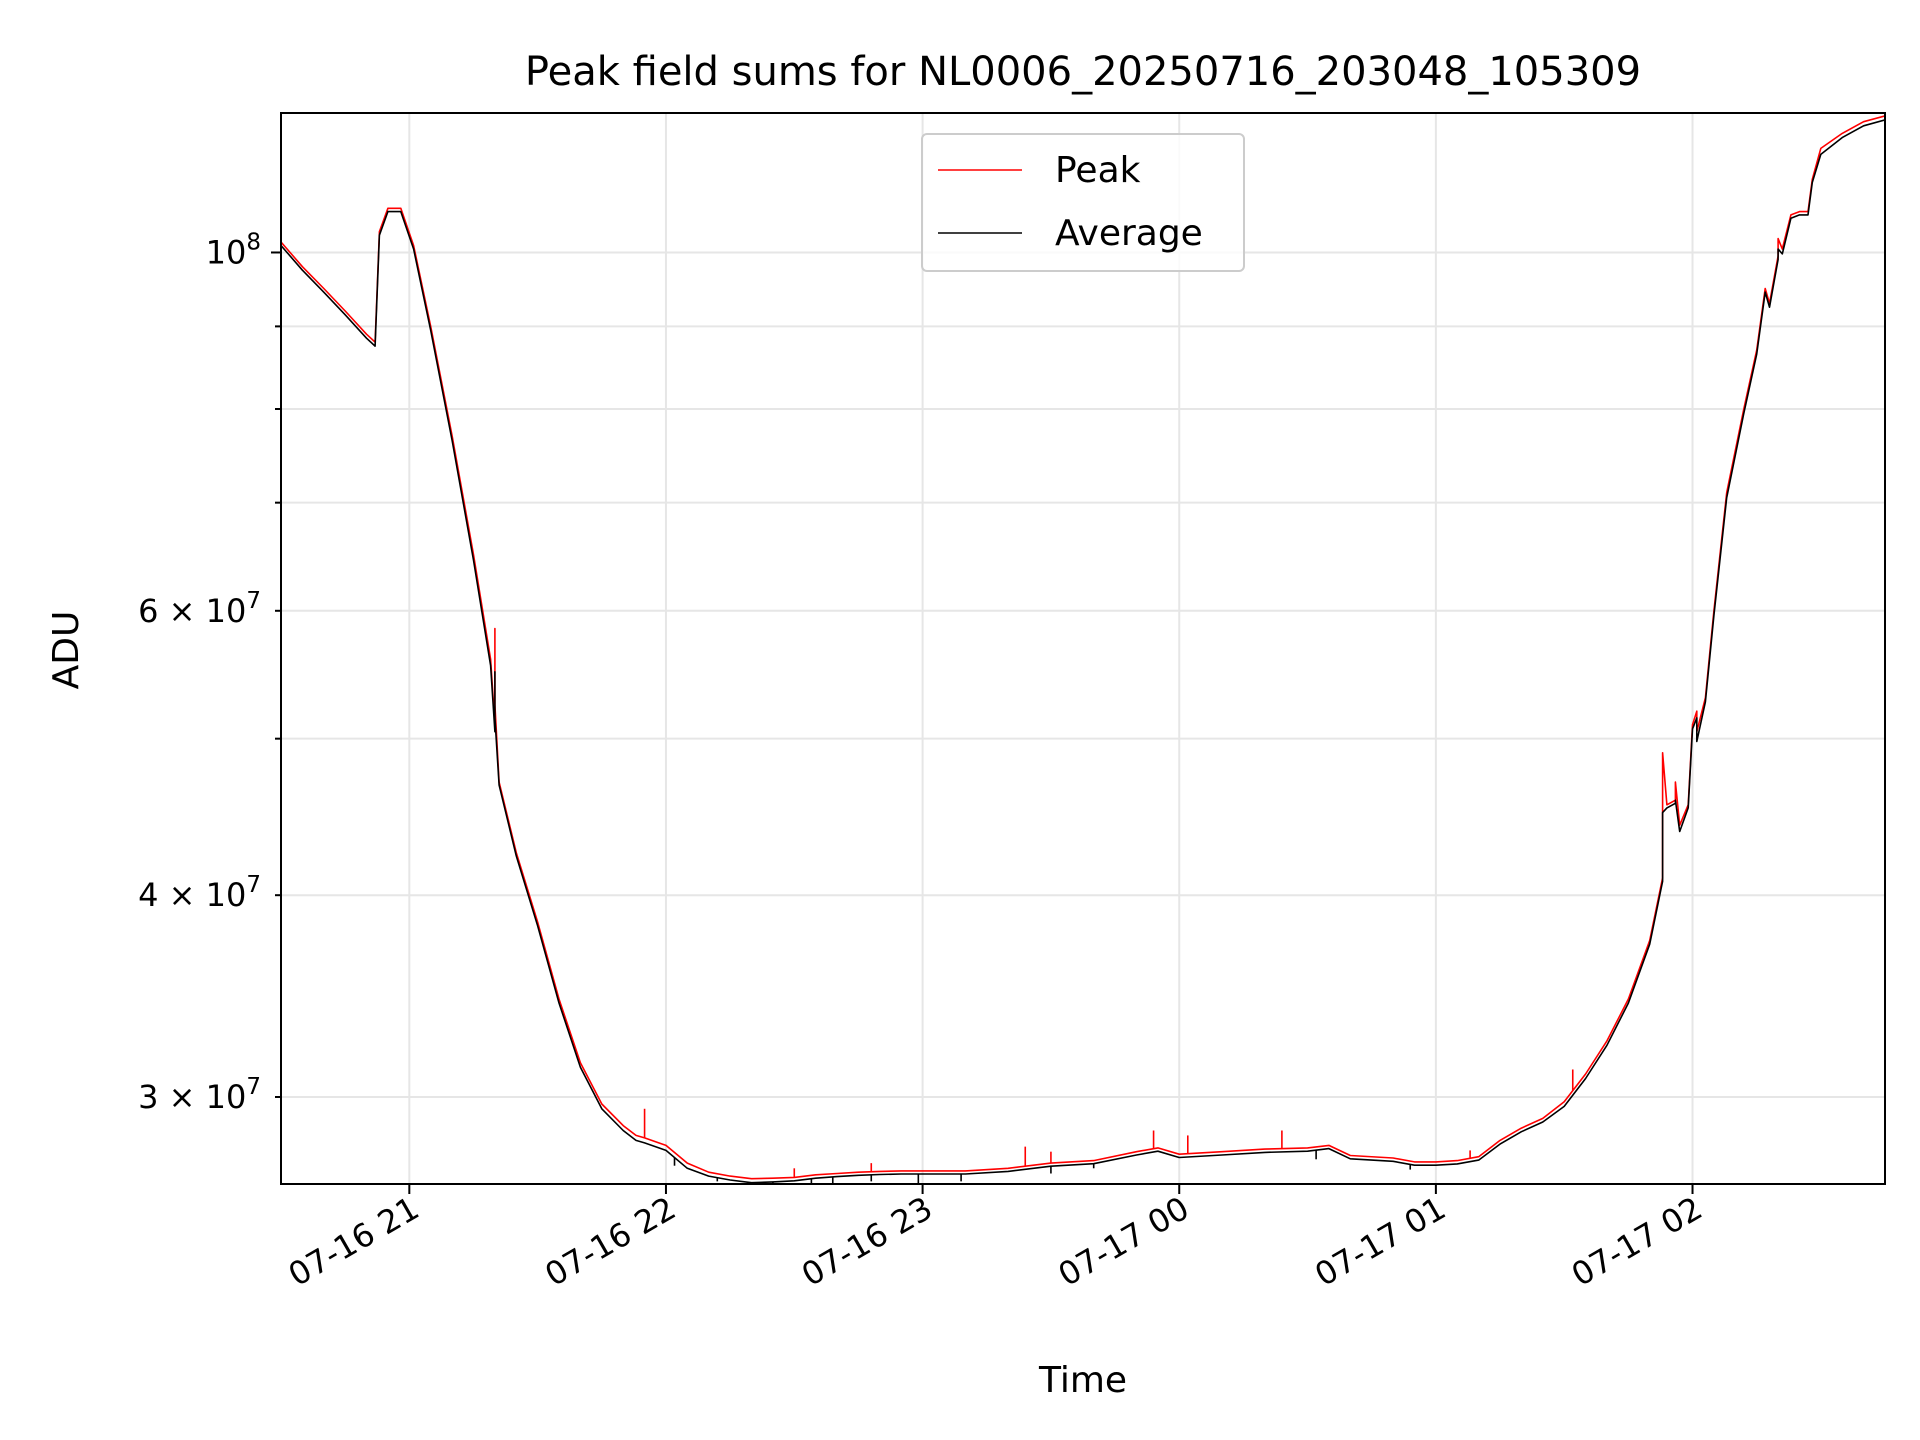  What do you see at coordinates (1082, 1380) in the screenshot?
I see `x-axis-label: Time` at bounding box center [1082, 1380].